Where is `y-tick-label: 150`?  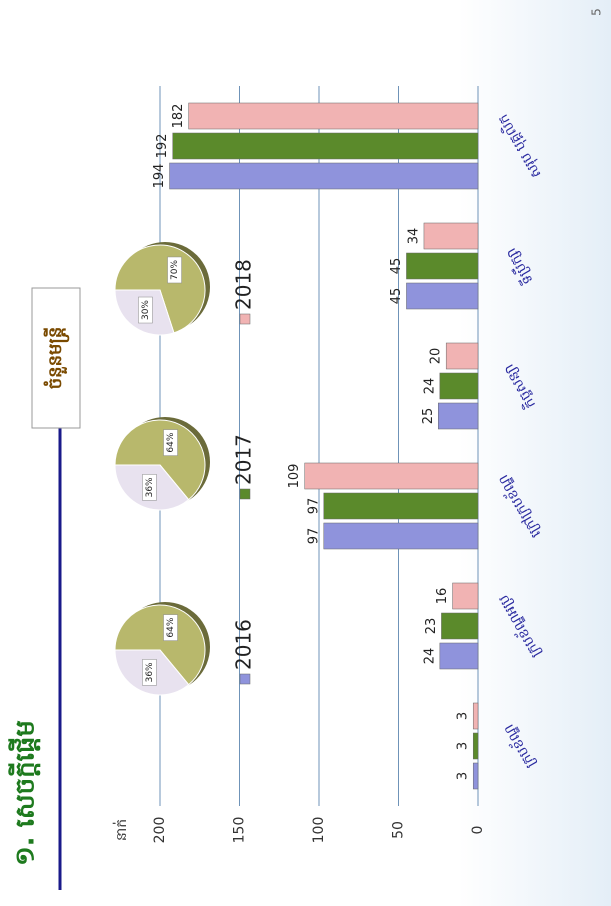
y-tick-label: 150 is located at coordinates (240, 830).